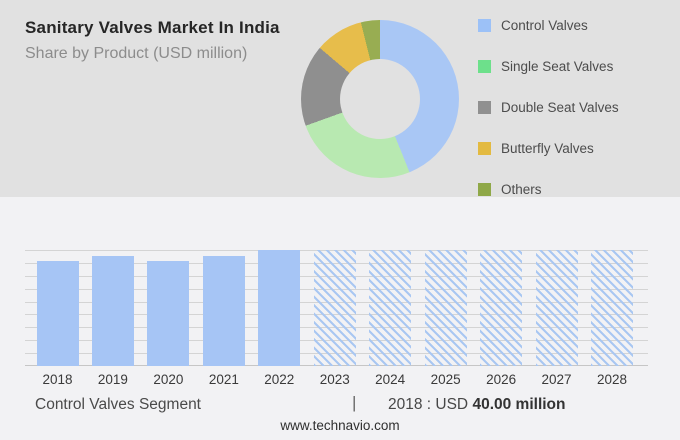 This screenshot has height=440, width=680. I want to click on year-label-2026: 2026, so click(501, 379).